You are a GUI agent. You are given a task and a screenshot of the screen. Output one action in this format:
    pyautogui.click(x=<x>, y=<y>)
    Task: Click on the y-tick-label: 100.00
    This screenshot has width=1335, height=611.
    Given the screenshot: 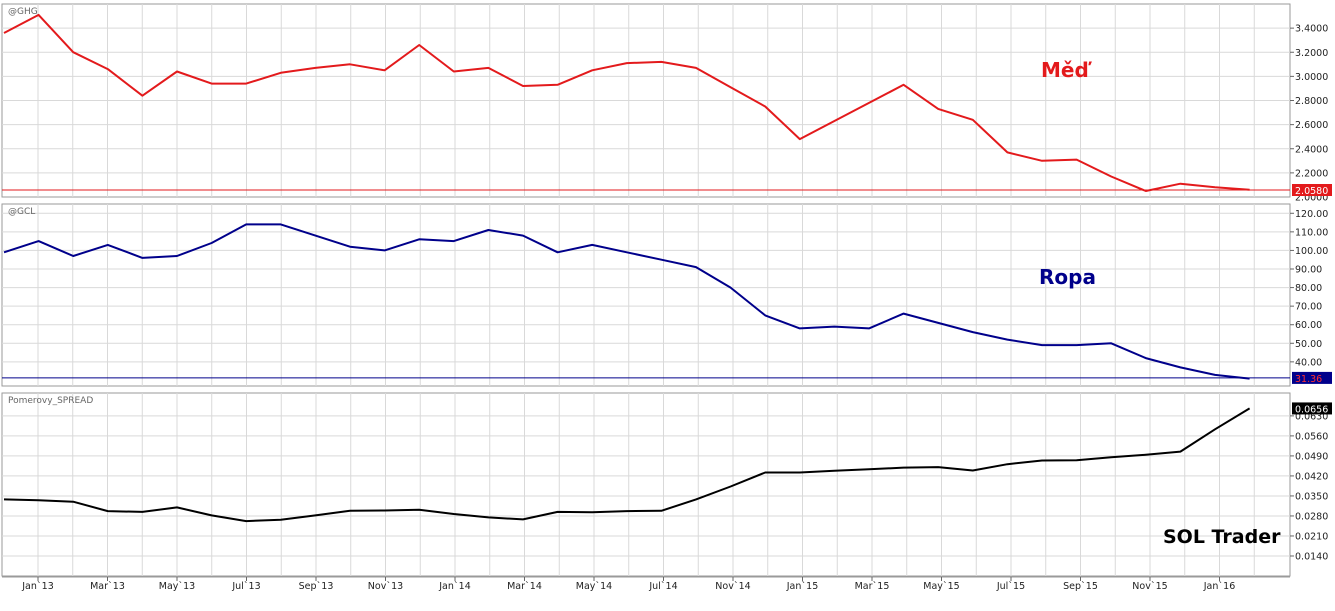 What is the action you would take?
    pyautogui.click(x=1311, y=251)
    